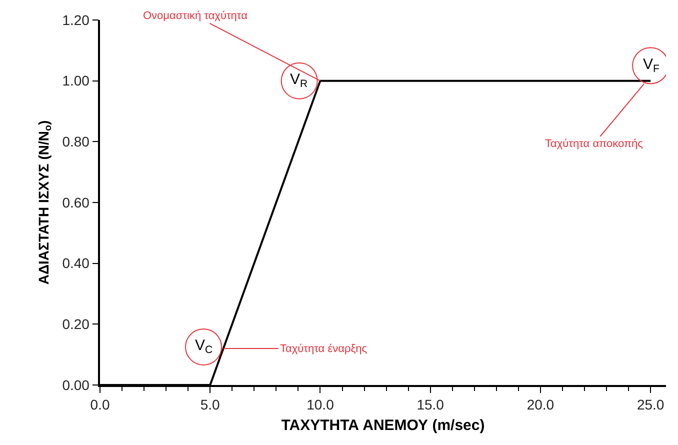 The width and height of the screenshot is (678, 445). Describe the element at coordinates (76, 202) in the screenshot. I see `y-tick-label: 0.60` at that location.